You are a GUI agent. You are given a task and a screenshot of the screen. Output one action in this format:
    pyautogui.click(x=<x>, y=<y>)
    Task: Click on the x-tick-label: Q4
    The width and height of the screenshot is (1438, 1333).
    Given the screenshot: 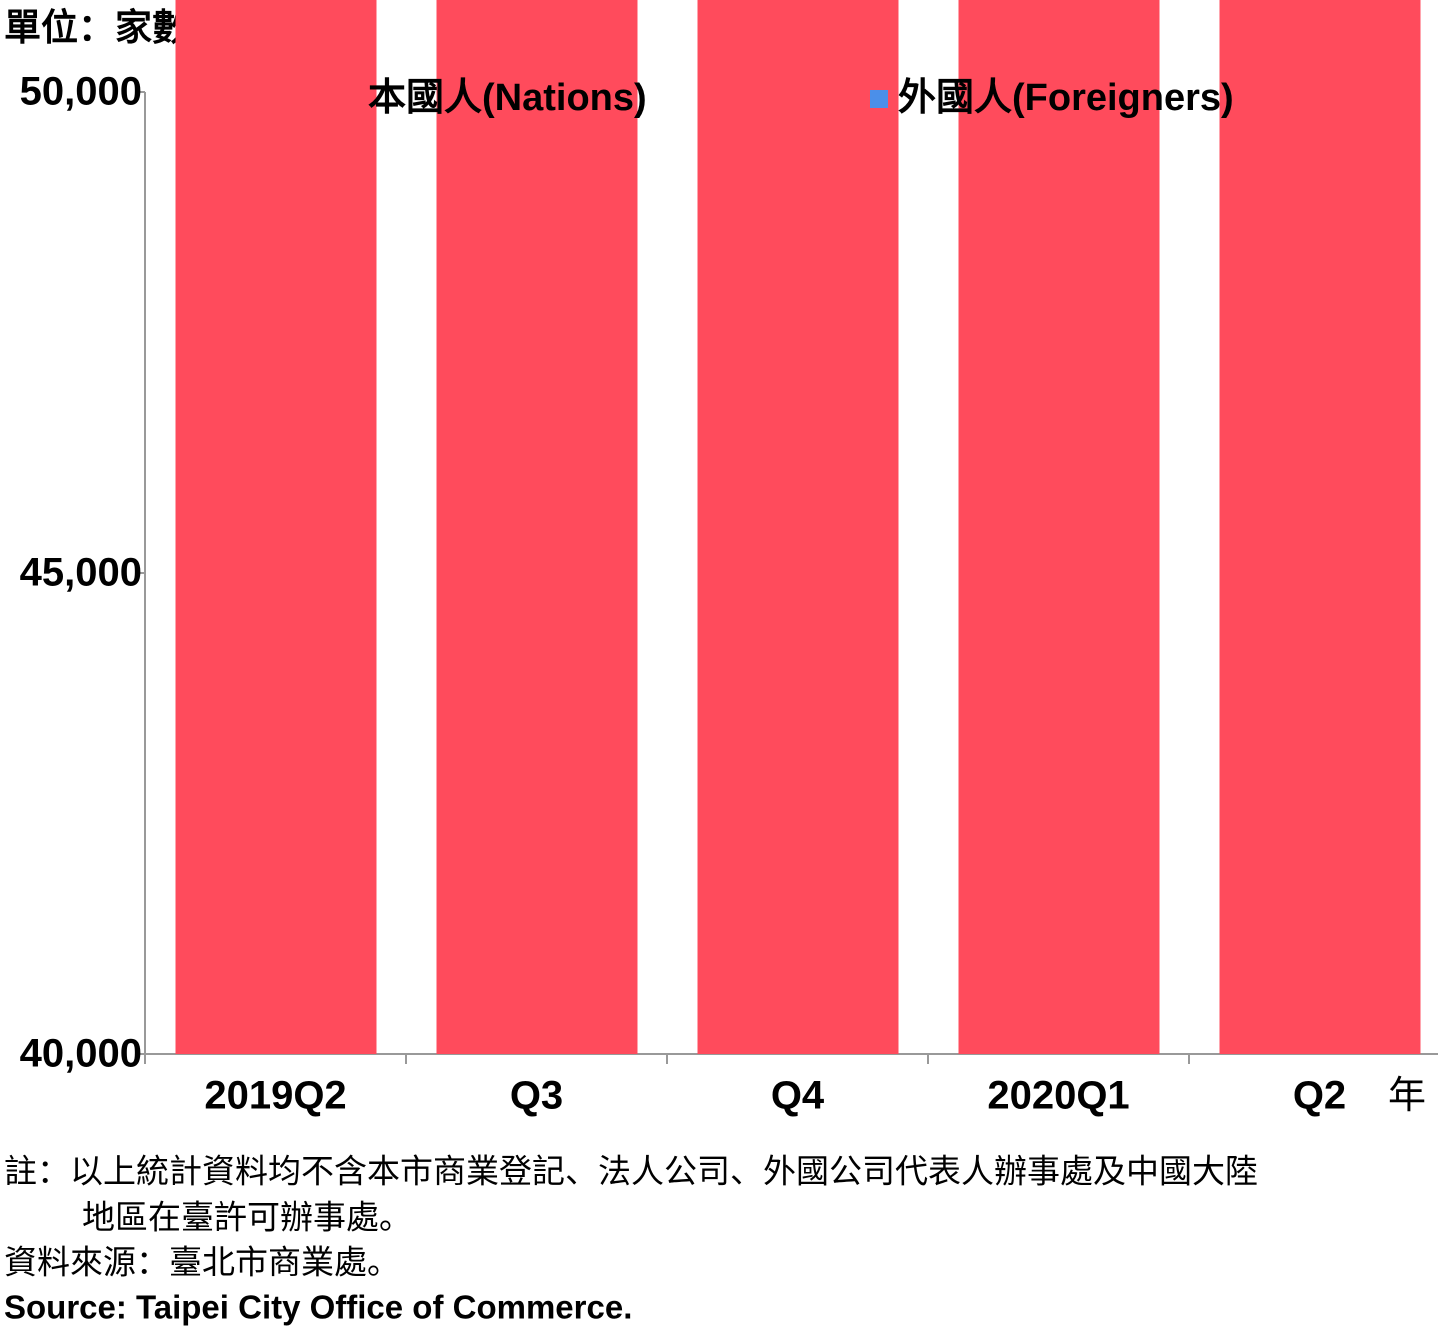 What is the action you would take?
    pyautogui.click(x=798, y=1096)
    